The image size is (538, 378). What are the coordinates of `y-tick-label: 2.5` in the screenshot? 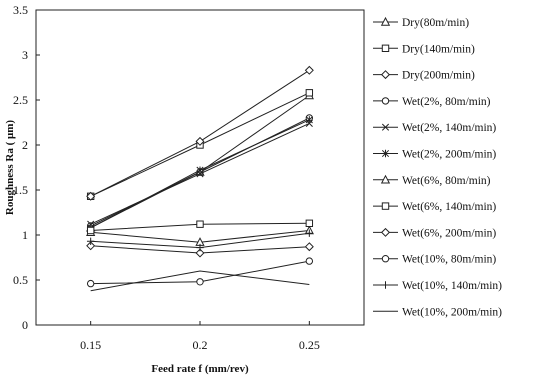 It's located at (20, 100).